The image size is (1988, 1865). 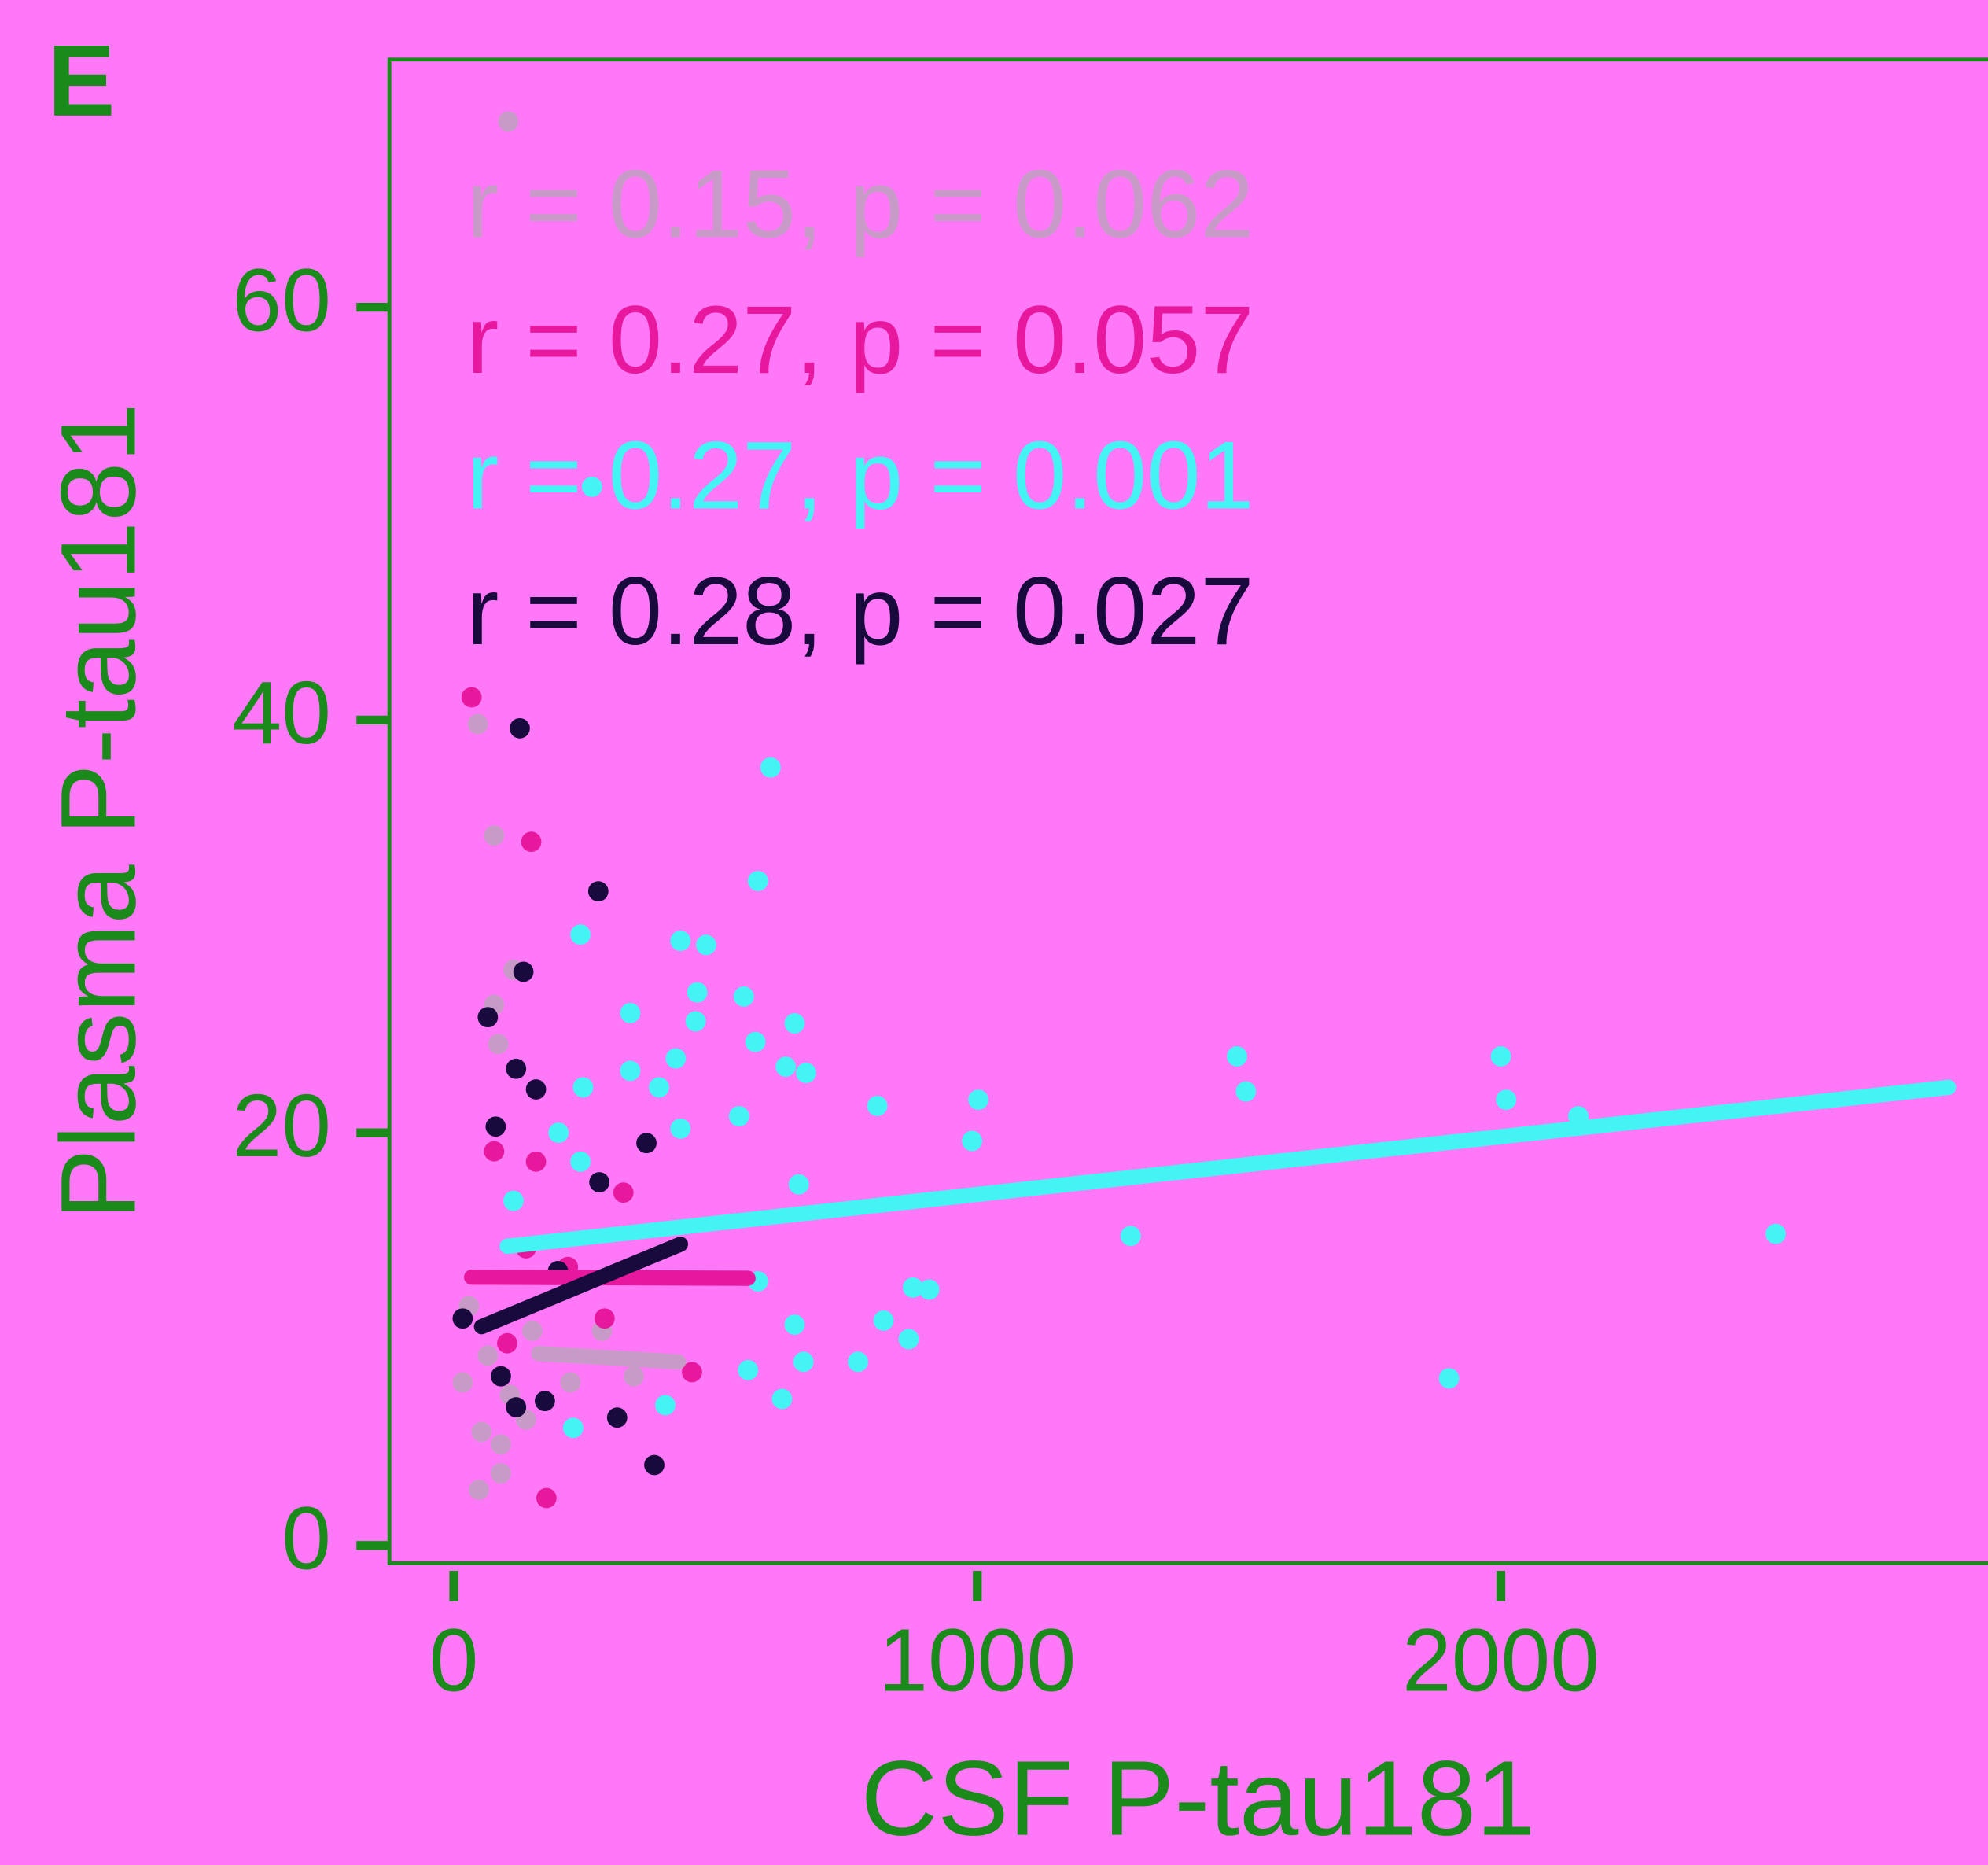 I want to click on y-tick-label: 20, so click(x=282, y=1125).